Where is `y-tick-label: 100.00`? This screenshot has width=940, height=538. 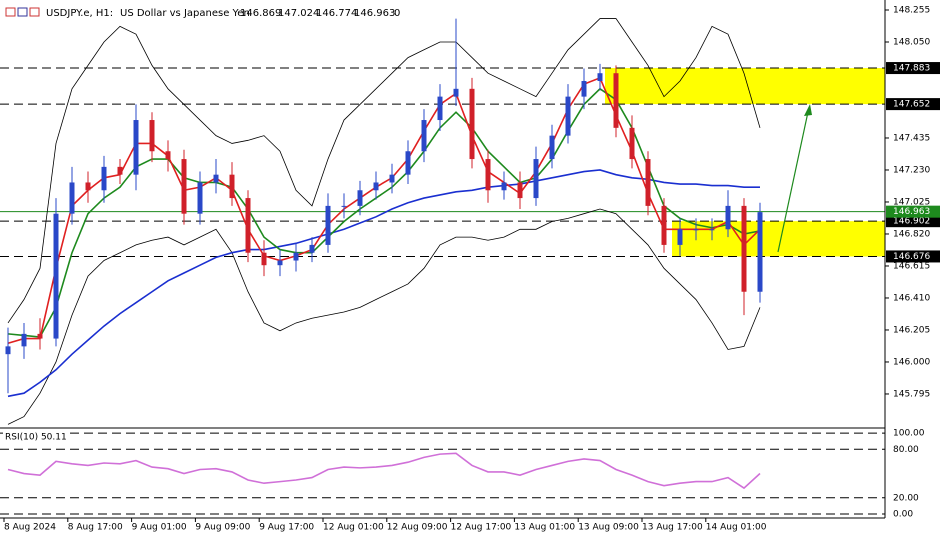
y-tick-label: 100.00 is located at coordinates (909, 434).